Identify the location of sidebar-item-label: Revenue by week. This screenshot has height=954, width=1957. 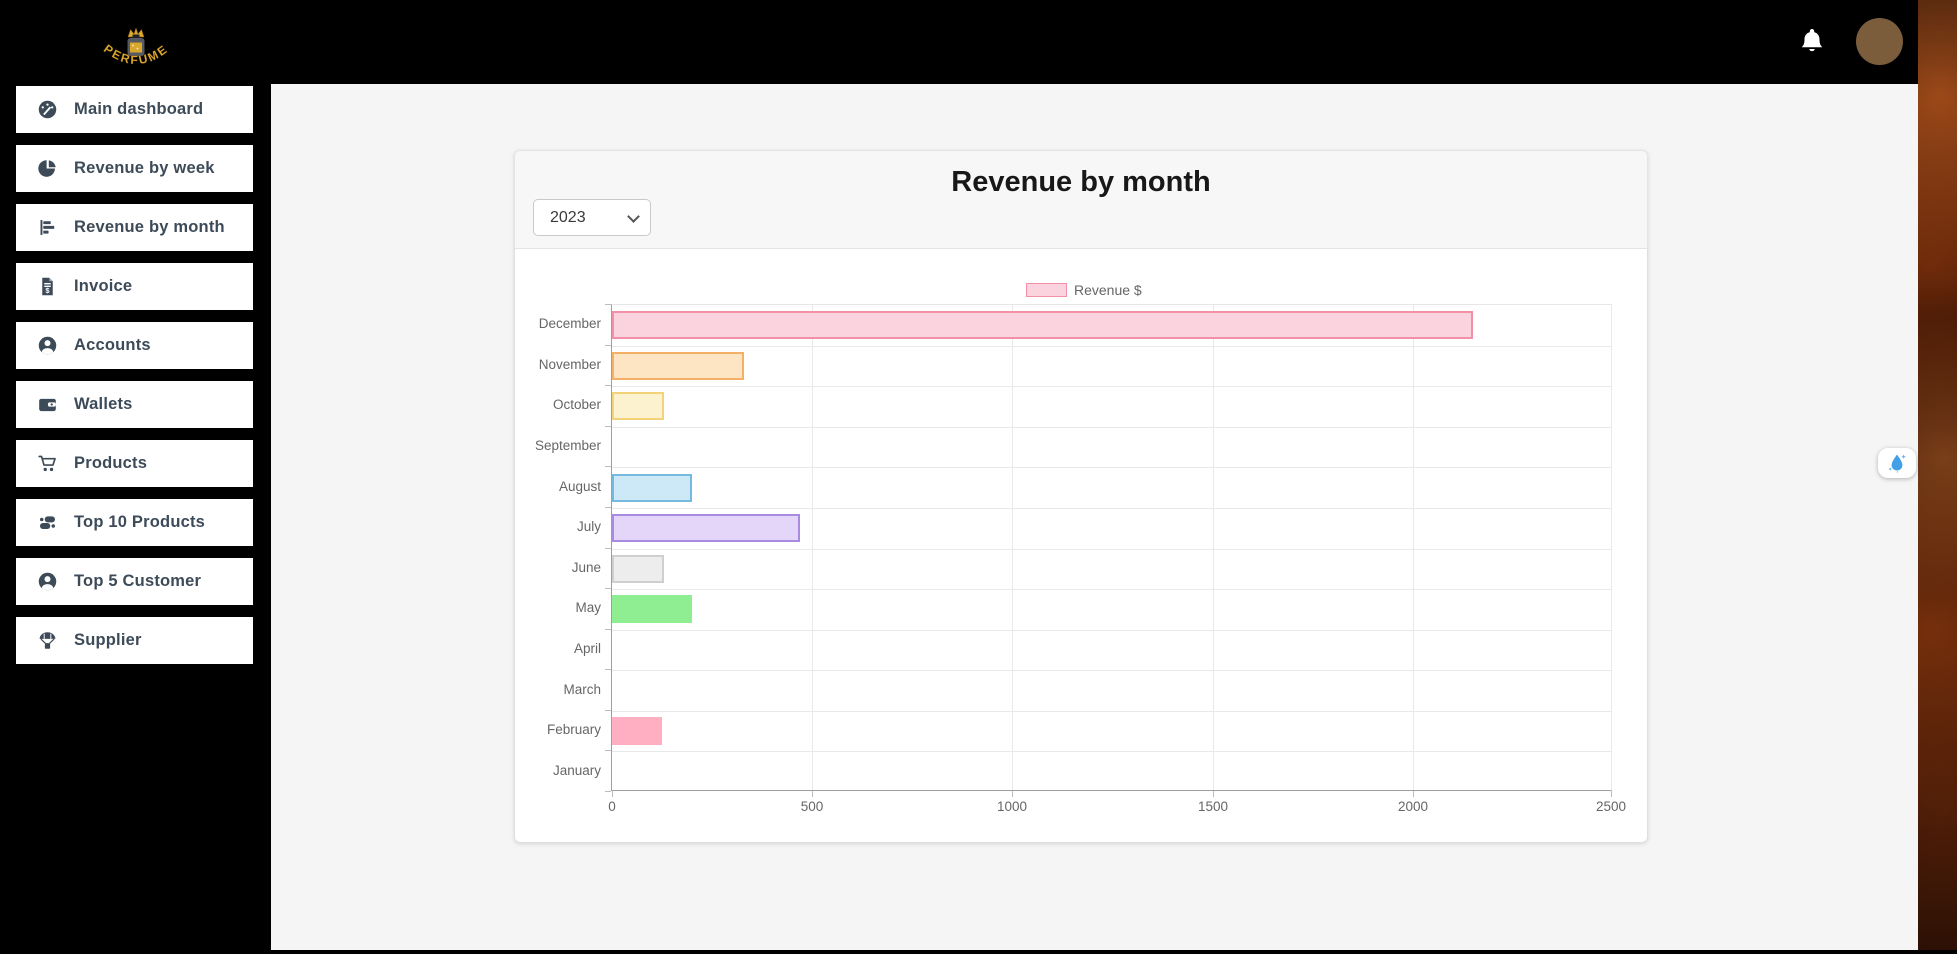
(144, 168).